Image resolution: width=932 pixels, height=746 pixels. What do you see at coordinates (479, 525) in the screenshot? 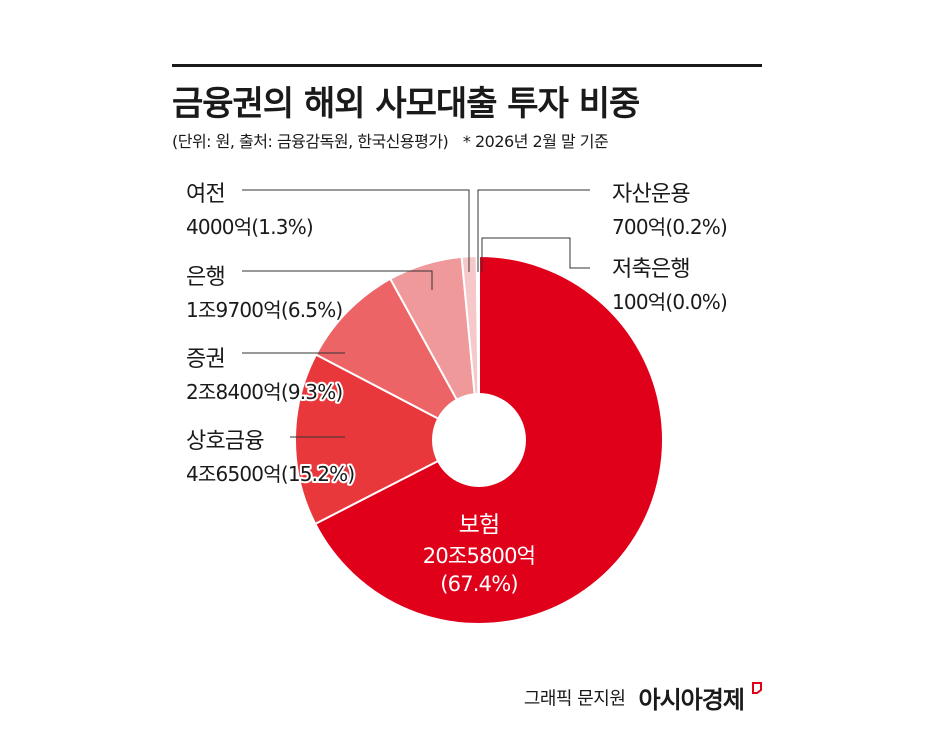
I see `slice-label-name-0: 보험` at bounding box center [479, 525].